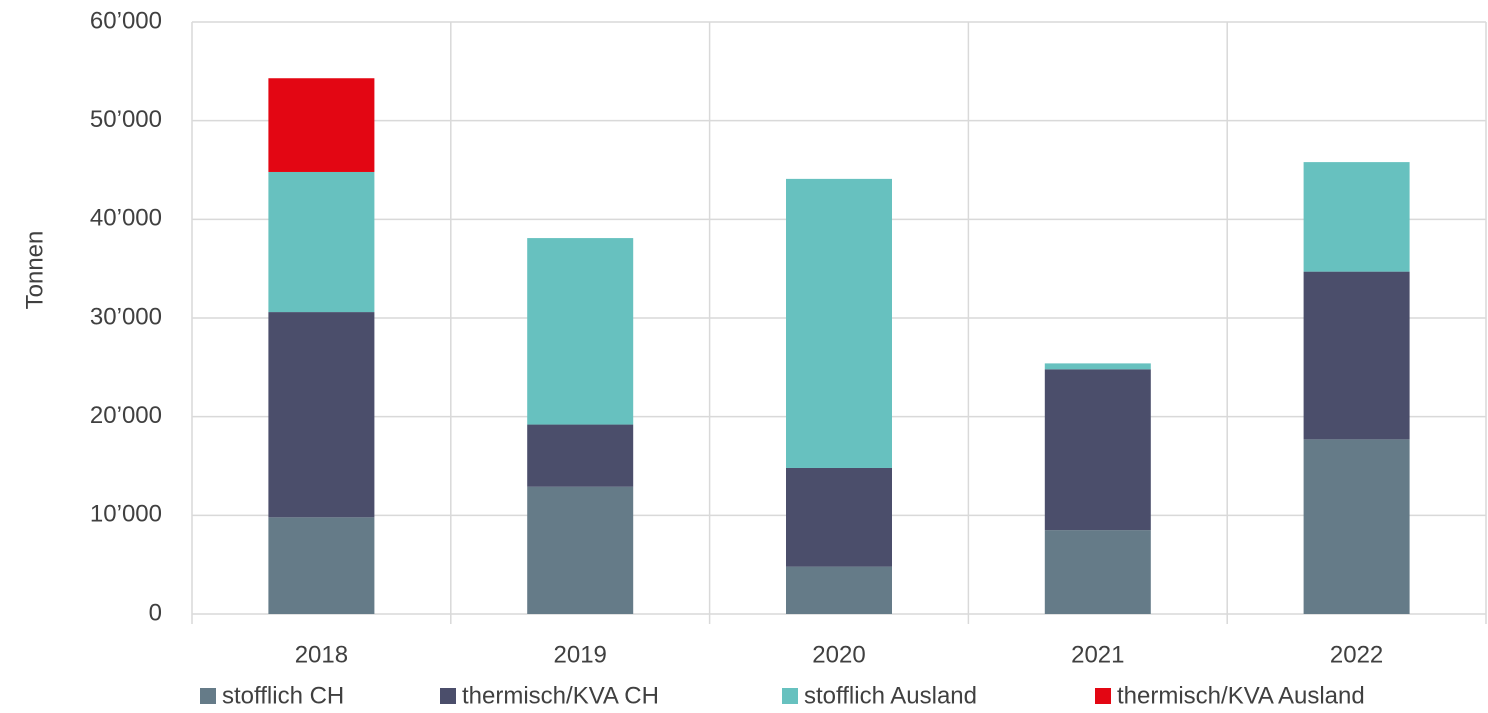  What do you see at coordinates (126, 316) in the screenshot?
I see `y-tick-label: 30’000` at bounding box center [126, 316].